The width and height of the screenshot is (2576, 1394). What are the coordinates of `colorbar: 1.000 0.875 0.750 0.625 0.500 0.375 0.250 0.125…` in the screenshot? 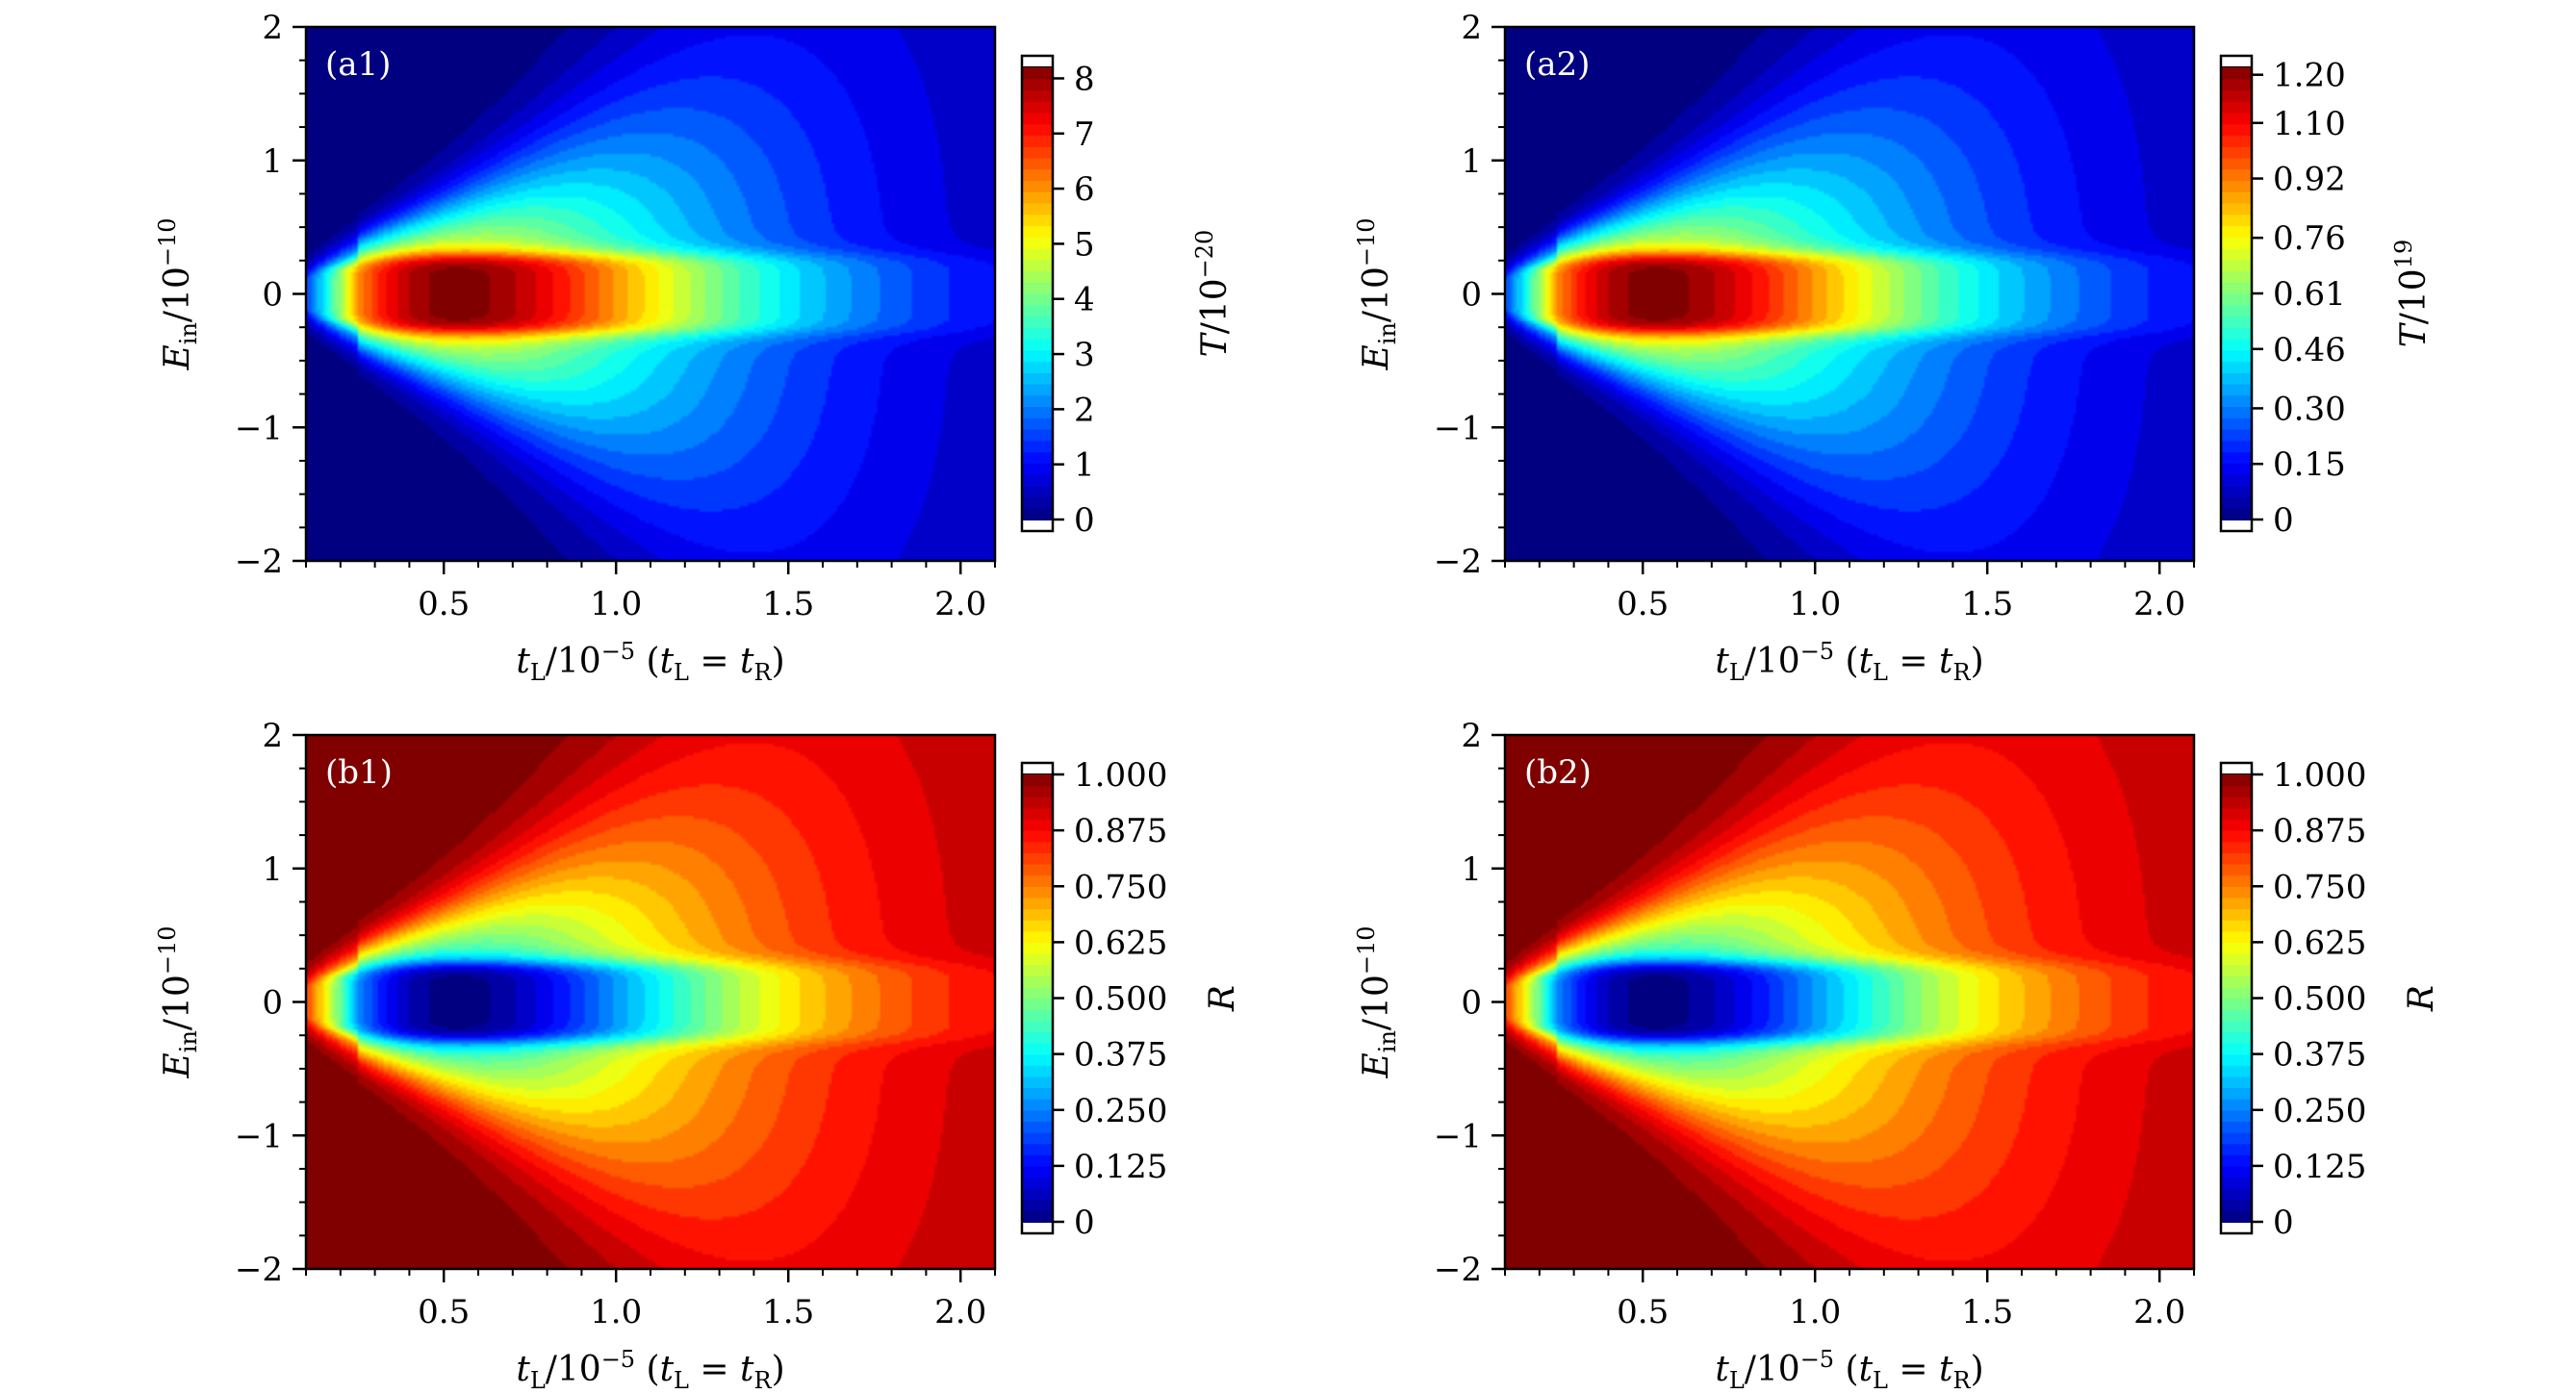 It's located at (2330, 999).